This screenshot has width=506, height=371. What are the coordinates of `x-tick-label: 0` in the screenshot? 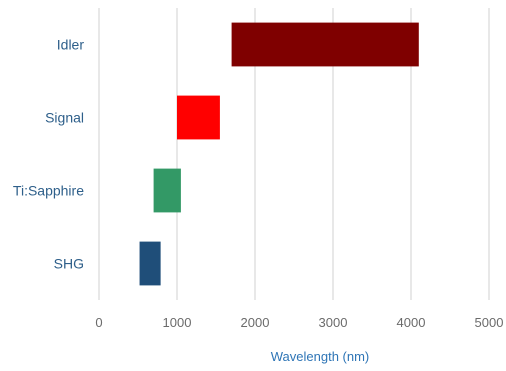 It's located at (98, 322).